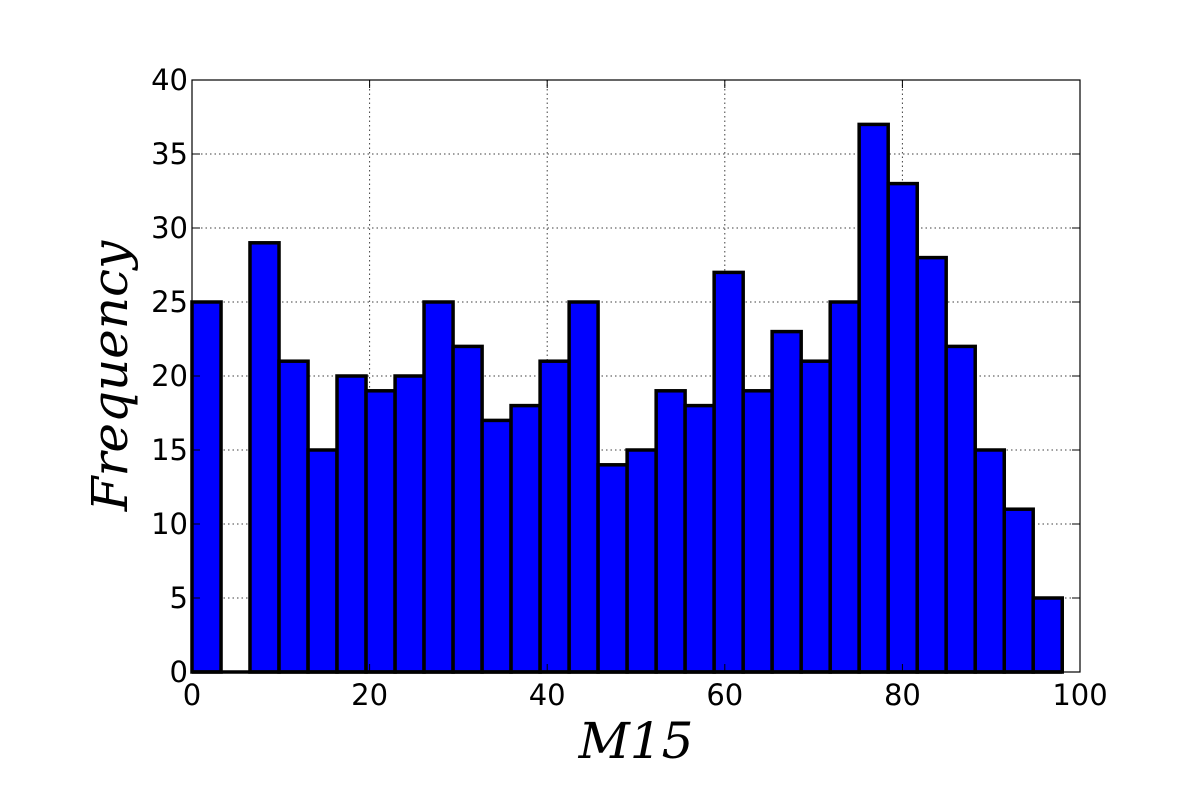 Image resolution: width=1200 pixels, height=800 pixels. I want to click on y-tick-label: 10, so click(169, 524).